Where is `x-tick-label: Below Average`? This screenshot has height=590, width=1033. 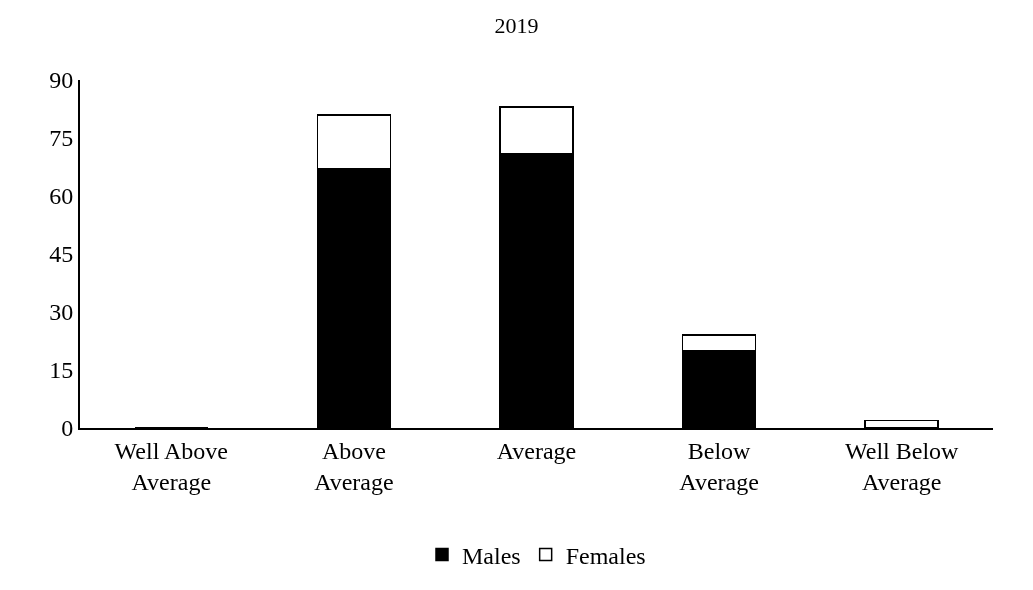
x-tick-label: Below Average is located at coordinates (719, 466).